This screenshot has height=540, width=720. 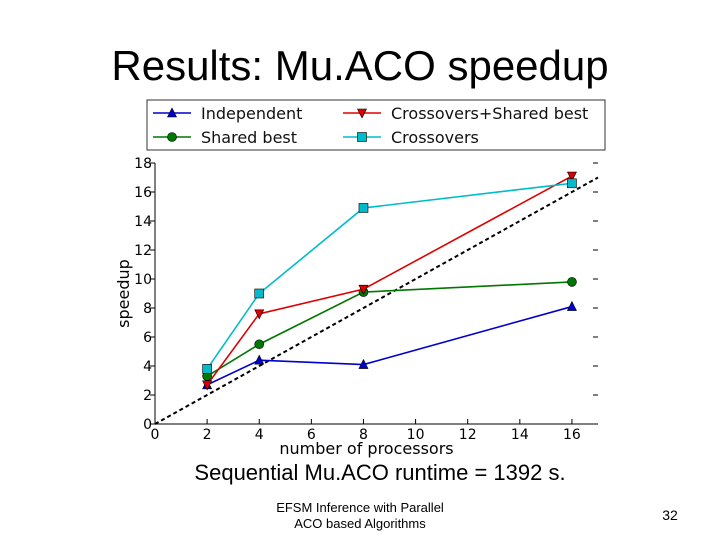 What do you see at coordinates (251, 113) in the screenshot?
I see `legend-label-independent: Independent` at bounding box center [251, 113].